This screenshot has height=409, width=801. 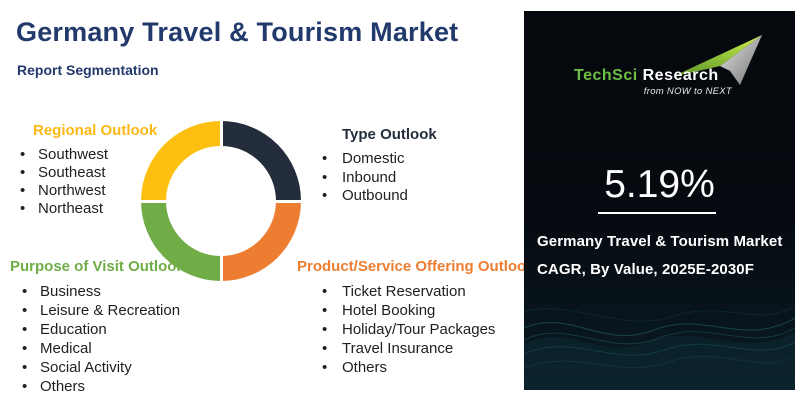 I want to click on stat-divider-line, so click(x=657, y=213).